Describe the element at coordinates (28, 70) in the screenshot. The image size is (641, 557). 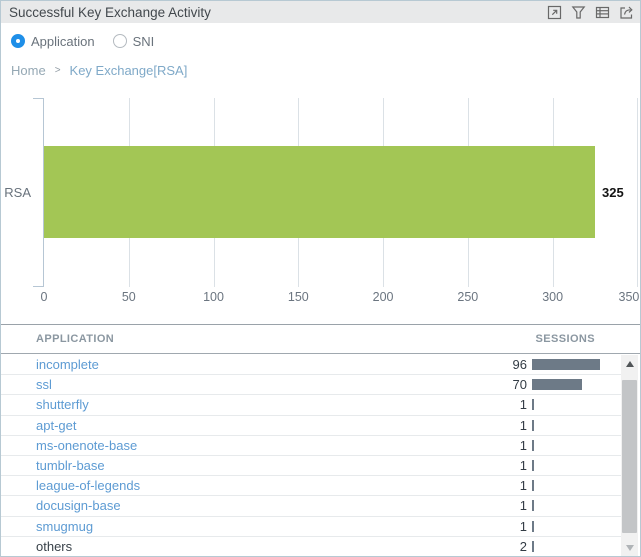
I see `breadcrumb-home-link: Home` at that location.